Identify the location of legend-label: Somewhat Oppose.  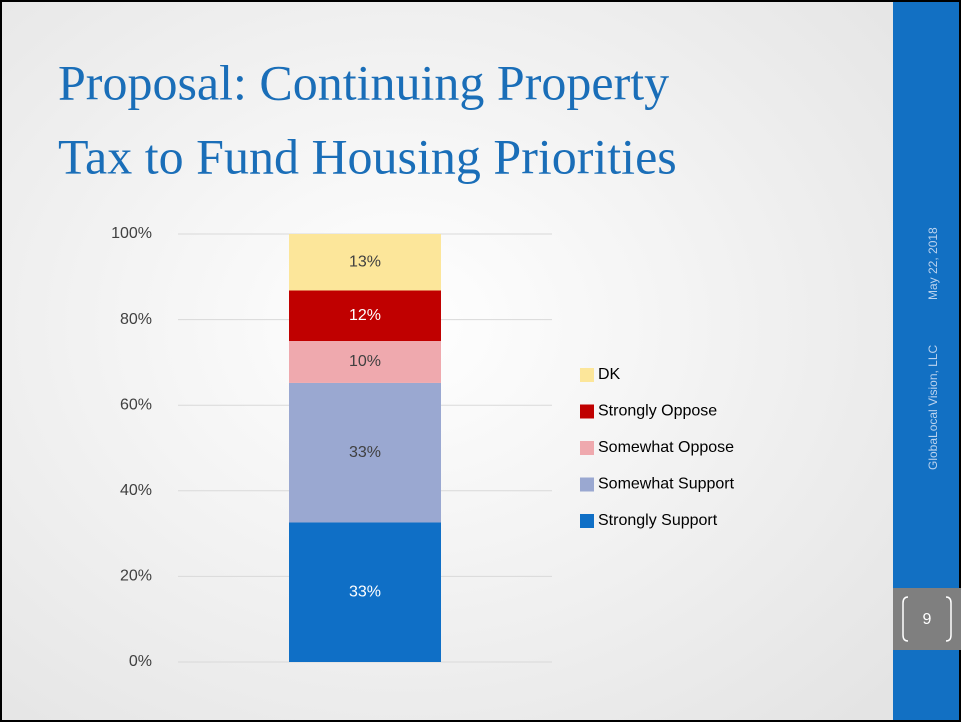
(666, 447).